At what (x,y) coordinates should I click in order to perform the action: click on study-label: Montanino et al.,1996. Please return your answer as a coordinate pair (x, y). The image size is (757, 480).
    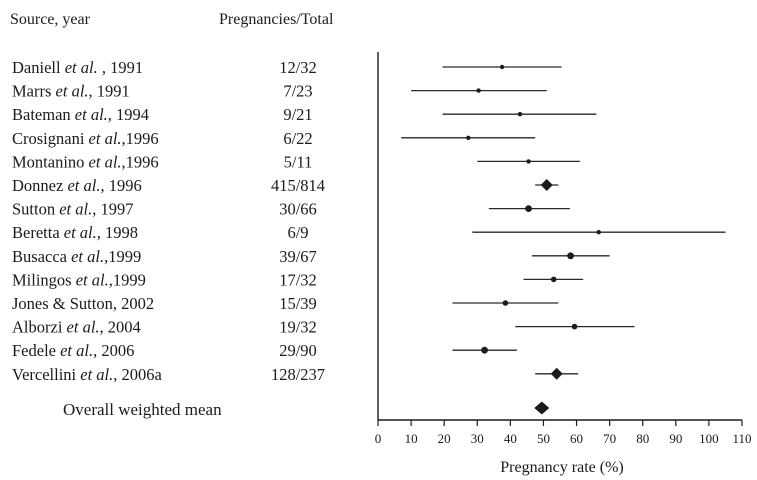
    Looking at the image, I should click on (85, 161).